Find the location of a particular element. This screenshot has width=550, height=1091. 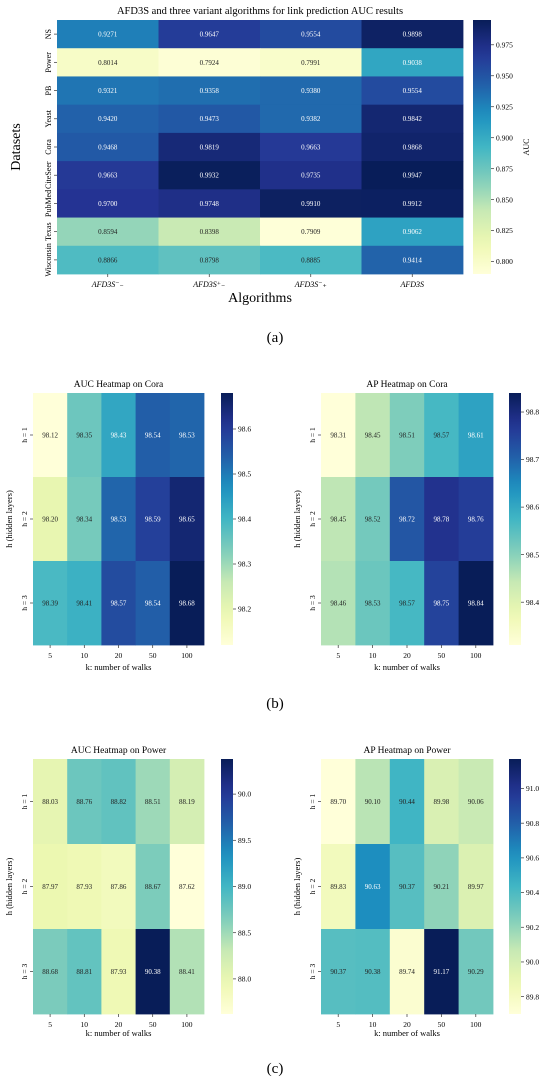

y-tick-label: h = 3 is located at coordinates (312, 972).